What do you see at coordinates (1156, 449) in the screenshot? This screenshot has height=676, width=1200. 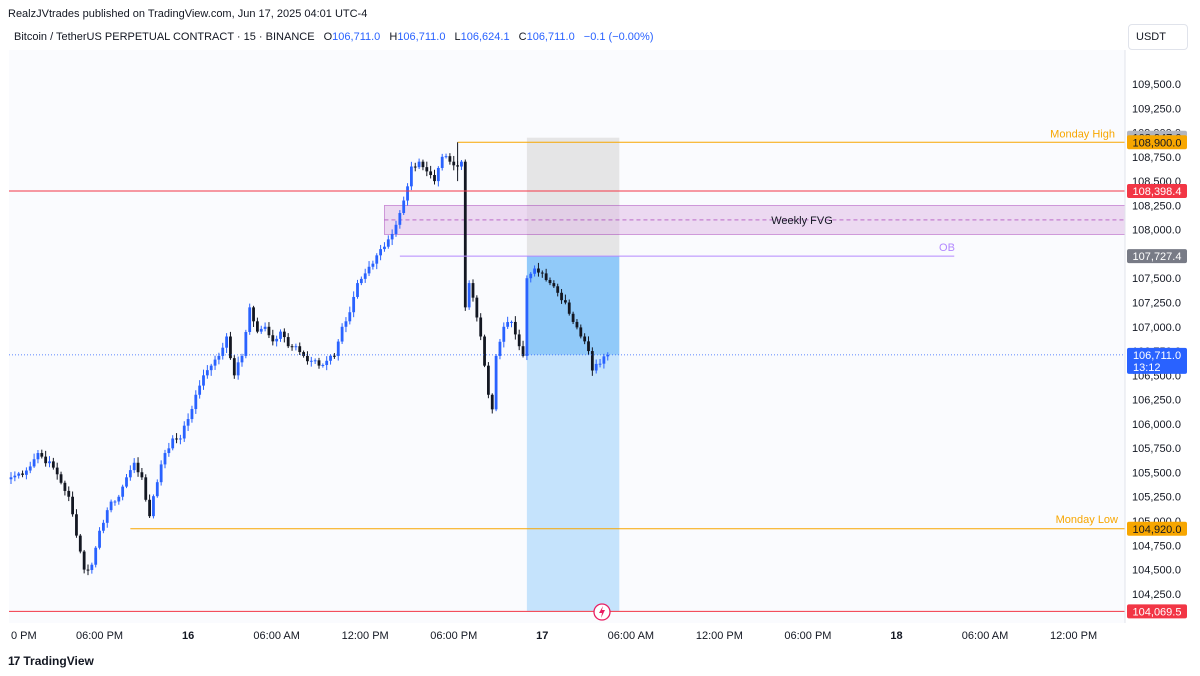 I see `y-tick-label: 105,750.0` at bounding box center [1156, 449].